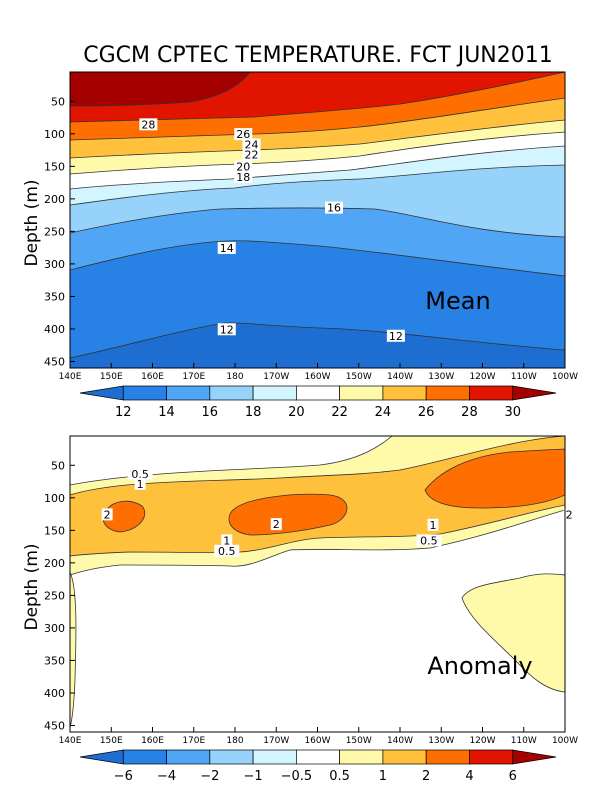 The height and width of the screenshot is (800, 600). Describe the element at coordinates (457, 301) in the screenshot. I see `mean-panel-label: Mean` at that location.